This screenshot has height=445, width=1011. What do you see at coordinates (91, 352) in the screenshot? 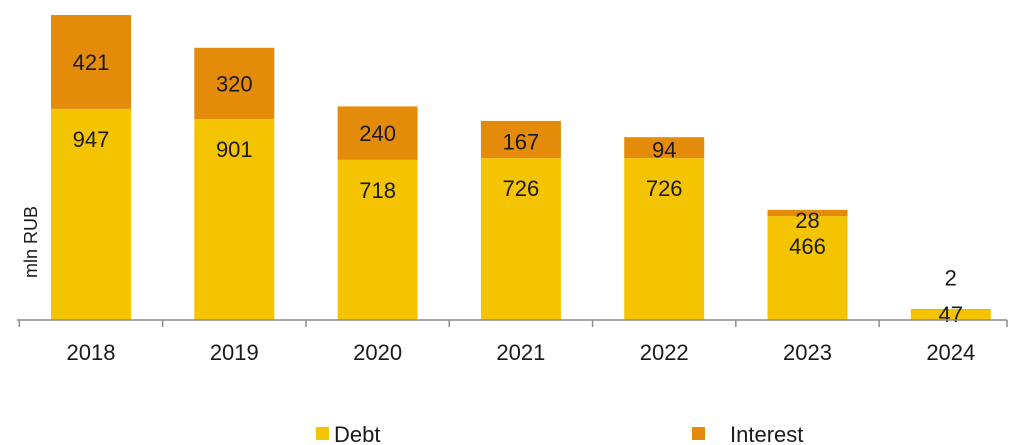
I see `x-tick-label-2018: 2018` at bounding box center [91, 352].